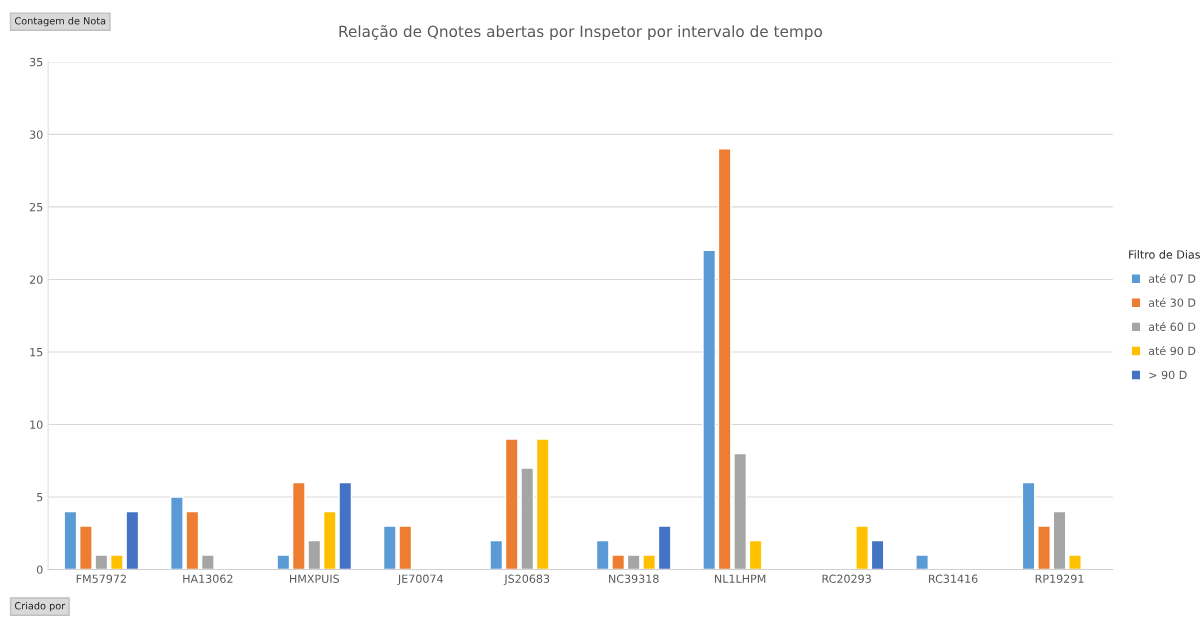  What do you see at coordinates (101, 578) in the screenshot?
I see `x-tick-label: FM57972` at bounding box center [101, 578].